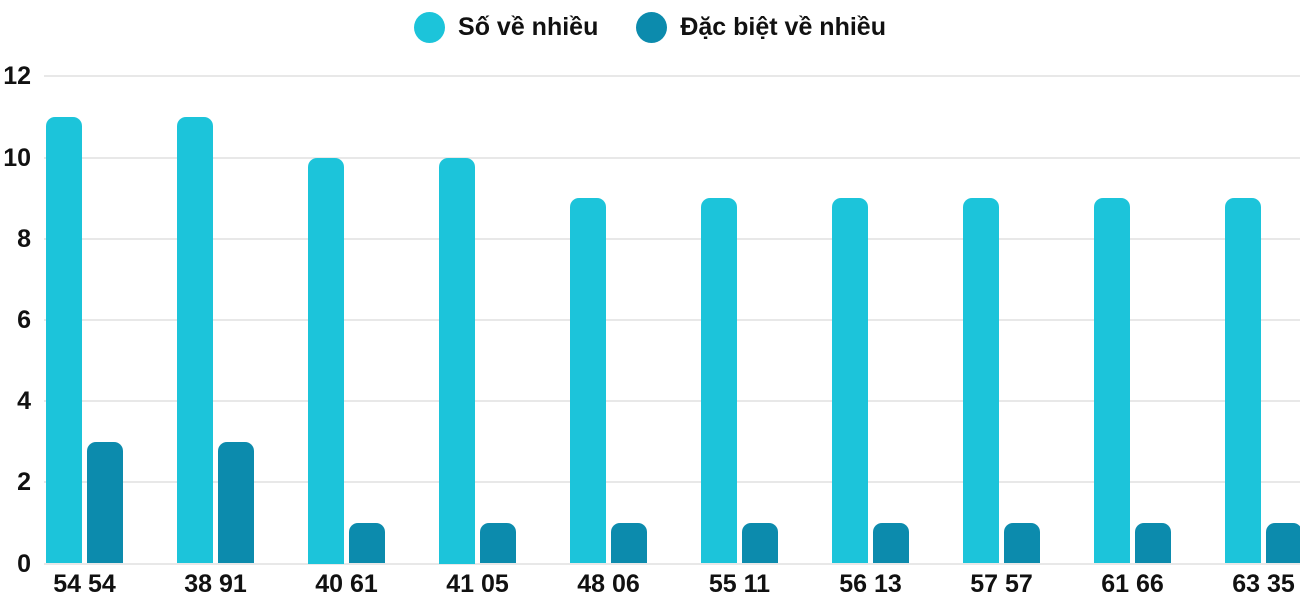  What do you see at coordinates (608, 584) in the screenshot?
I see `x-axis-tick-label: 48 06` at bounding box center [608, 584].